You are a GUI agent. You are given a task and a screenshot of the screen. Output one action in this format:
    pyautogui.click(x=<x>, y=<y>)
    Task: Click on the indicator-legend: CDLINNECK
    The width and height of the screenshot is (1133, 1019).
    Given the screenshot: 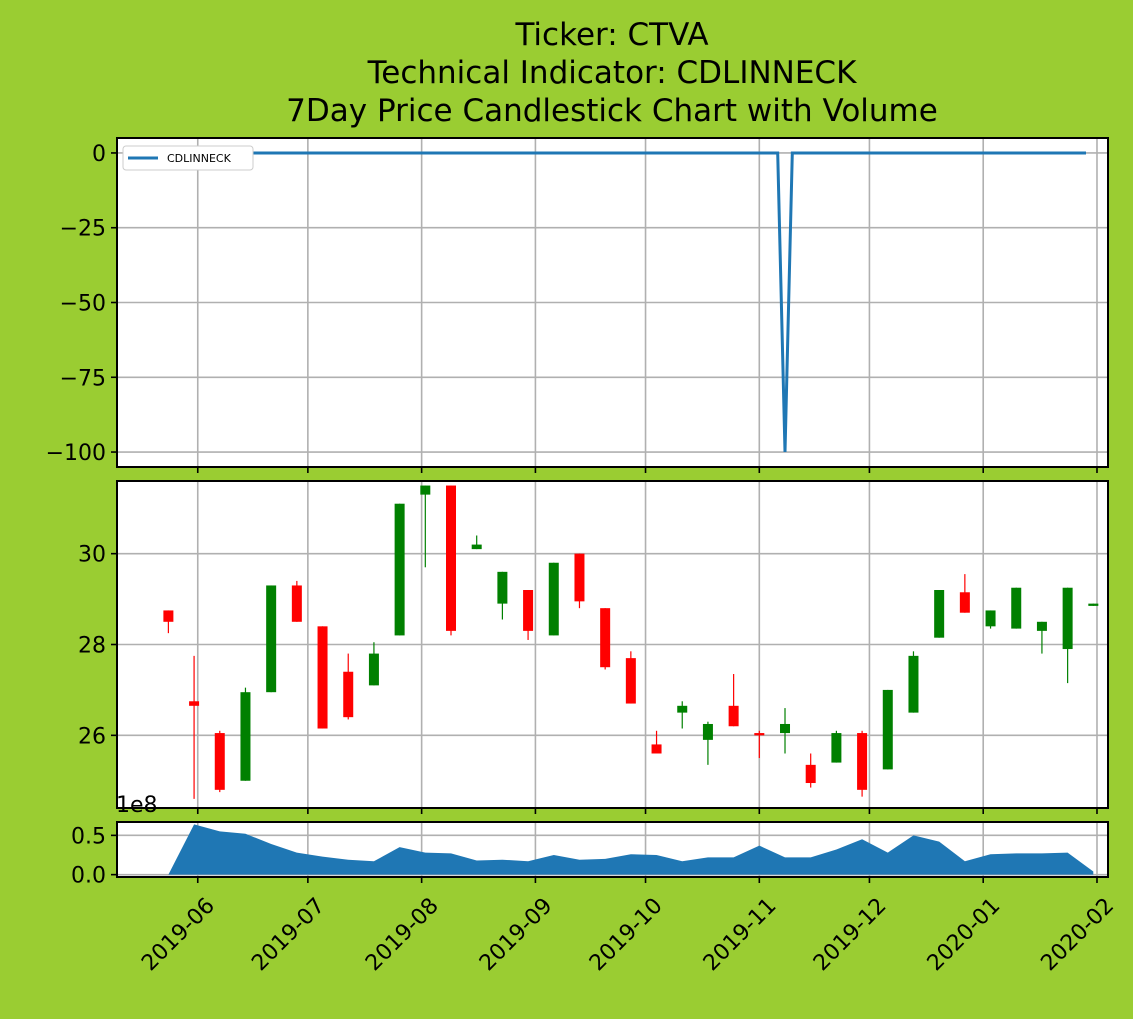 What is the action you would take?
    pyautogui.click(x=188, y=158)
    